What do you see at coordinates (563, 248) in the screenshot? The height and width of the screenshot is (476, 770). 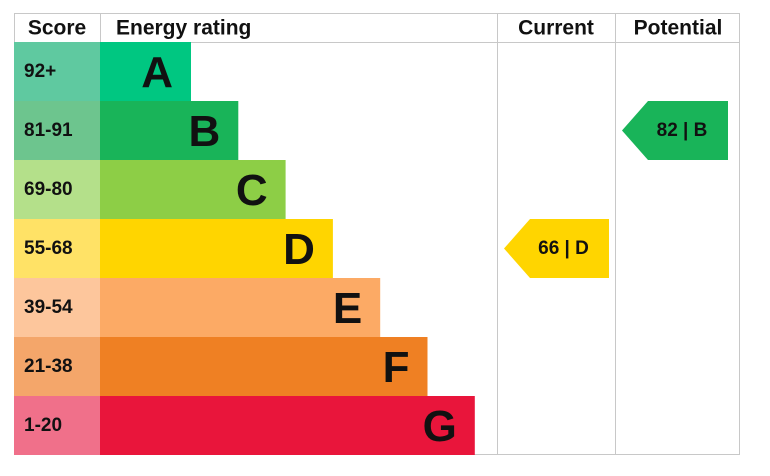 I see `current-label: 66 | D` at bounding box center [563, 248].